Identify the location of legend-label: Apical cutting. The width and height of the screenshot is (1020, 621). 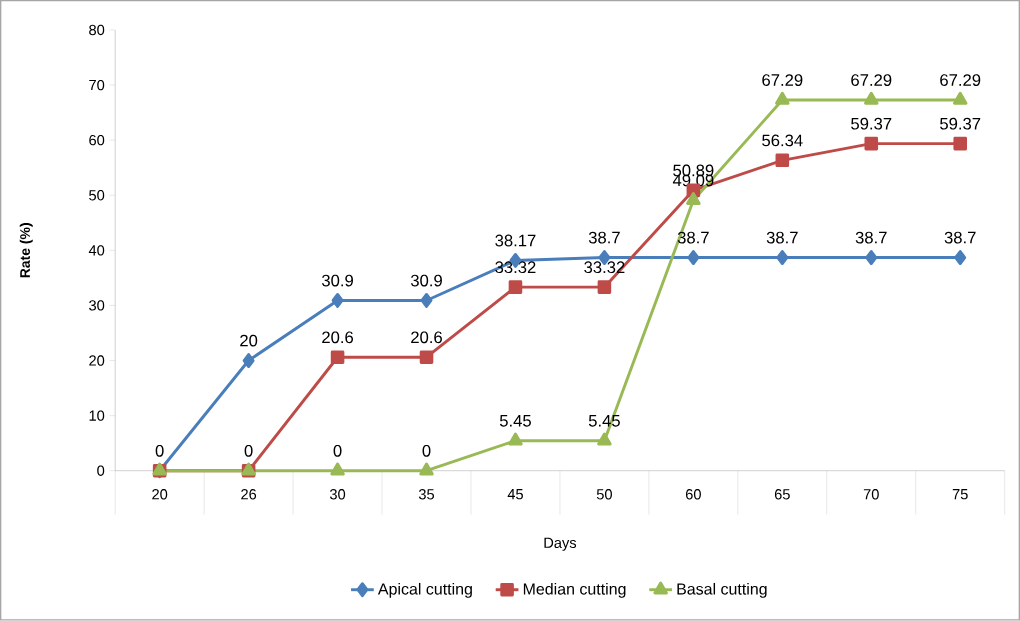
(424, 591).